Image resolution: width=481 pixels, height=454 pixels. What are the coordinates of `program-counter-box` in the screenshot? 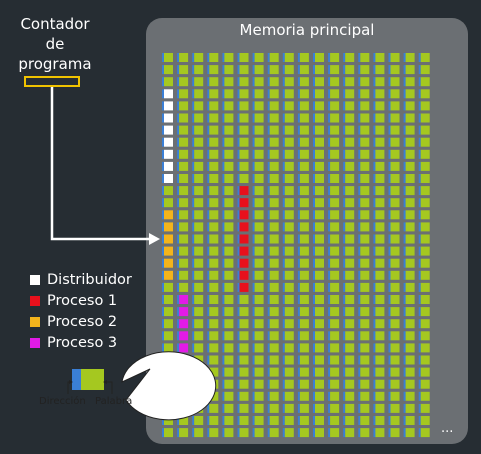 It's located at (52, 81).